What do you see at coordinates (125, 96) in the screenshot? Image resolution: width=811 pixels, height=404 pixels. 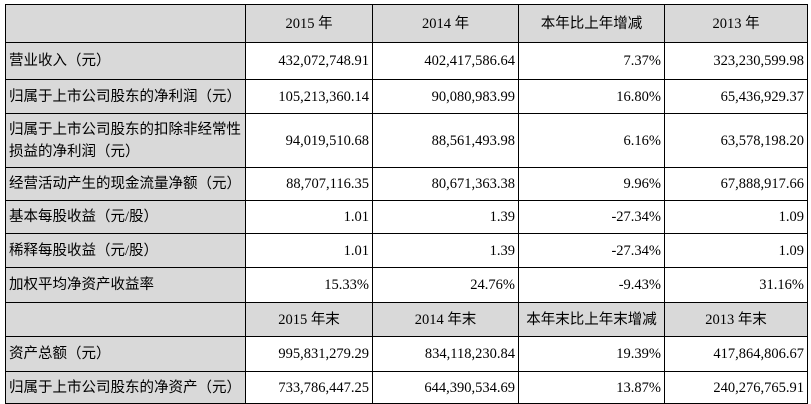 I see `row-label: 归属于上市公司股东的净利润（元）` at bounding box center [125, 96].